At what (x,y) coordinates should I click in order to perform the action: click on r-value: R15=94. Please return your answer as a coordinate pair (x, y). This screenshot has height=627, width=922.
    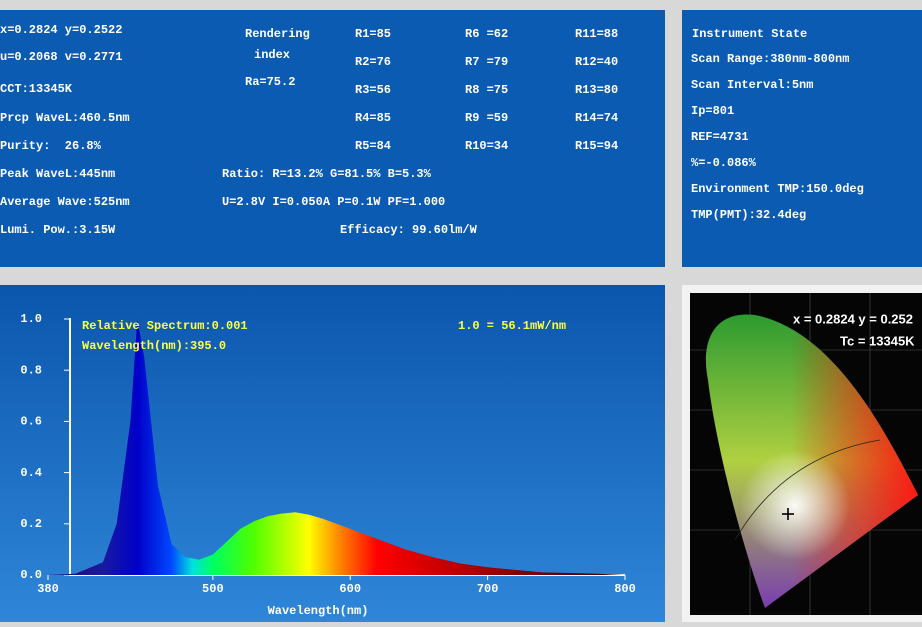
    Looking at the image, I should click on (596, 146).